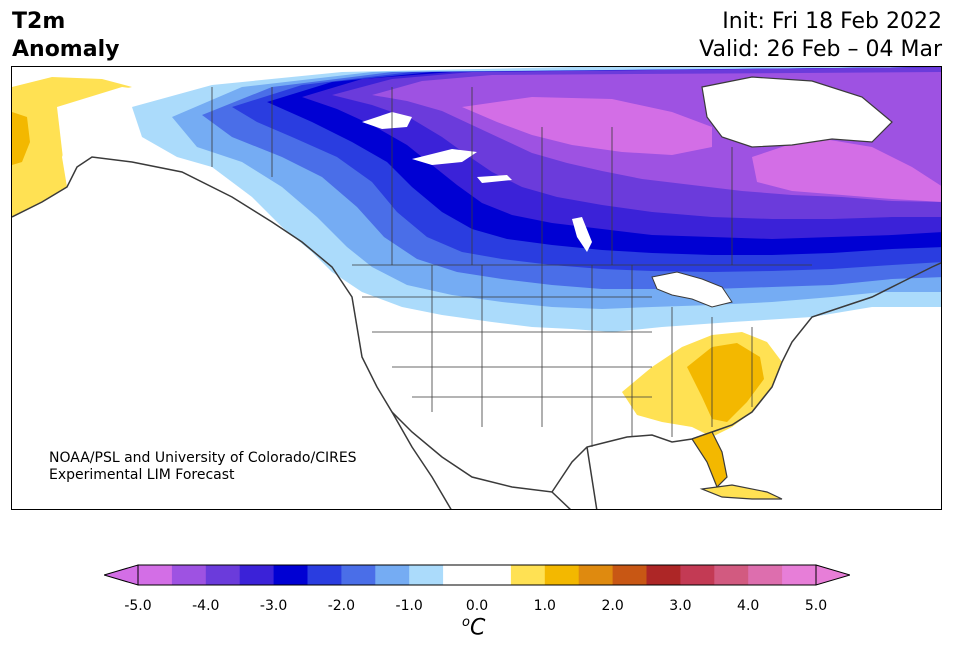 The height and width of the screenshot is (656, 953). Describe the element at coordinates (21, 138) in the screenshot. I see `alaska-warm-core` at that location.